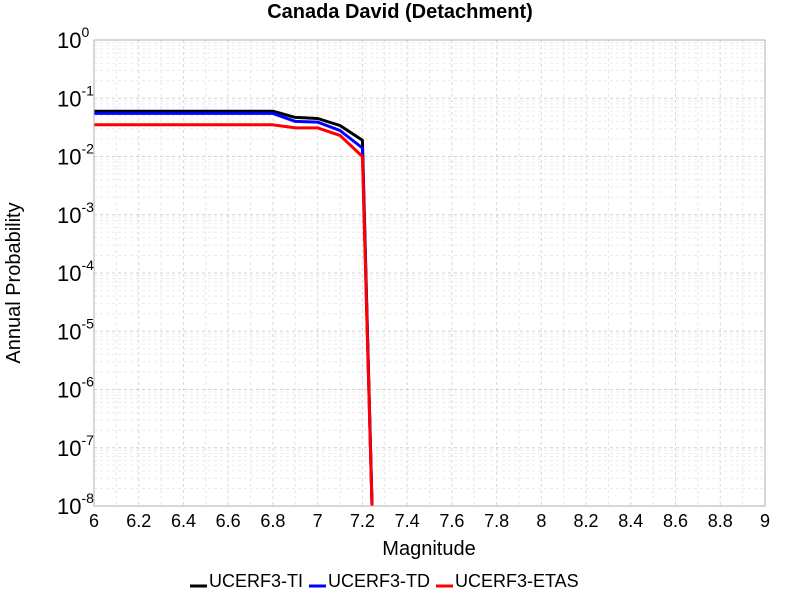 This screenshot has width=800, height=600. Describe the element at coordinates (14, 282) in the screenshot. I see `y-axis-title: Annual Probability` at that location.